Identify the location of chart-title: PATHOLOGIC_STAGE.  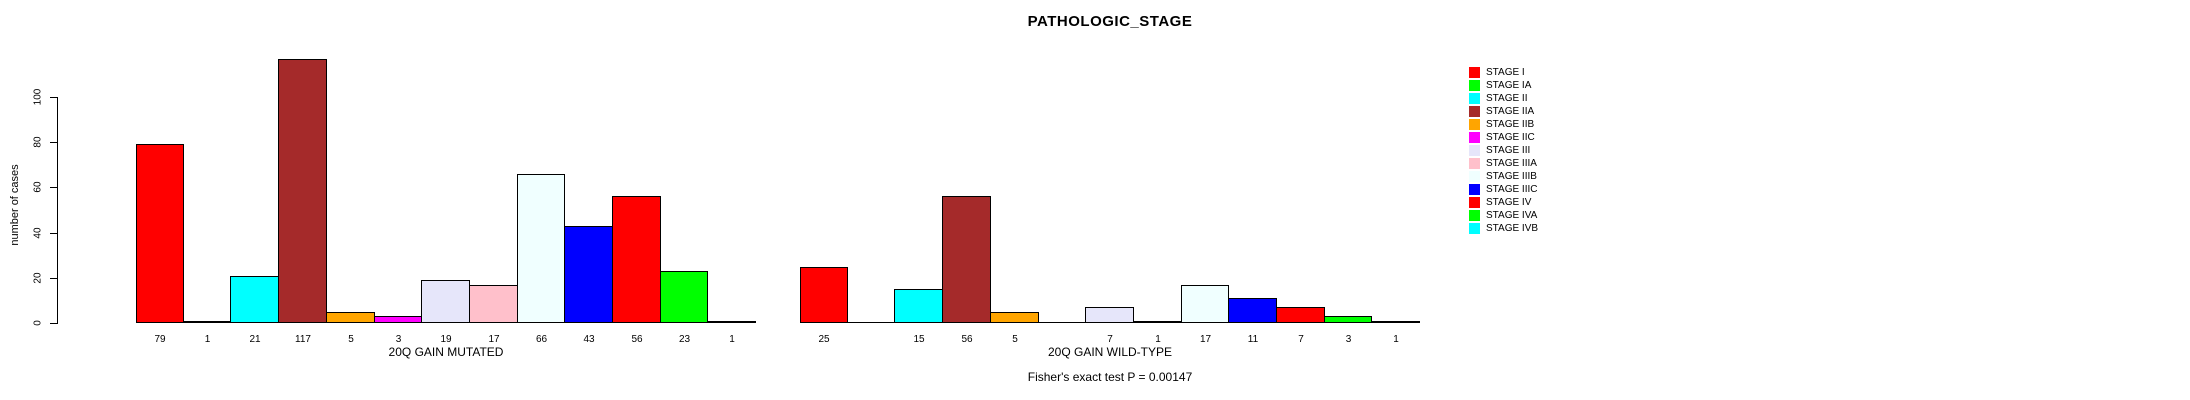
(1110, 21).